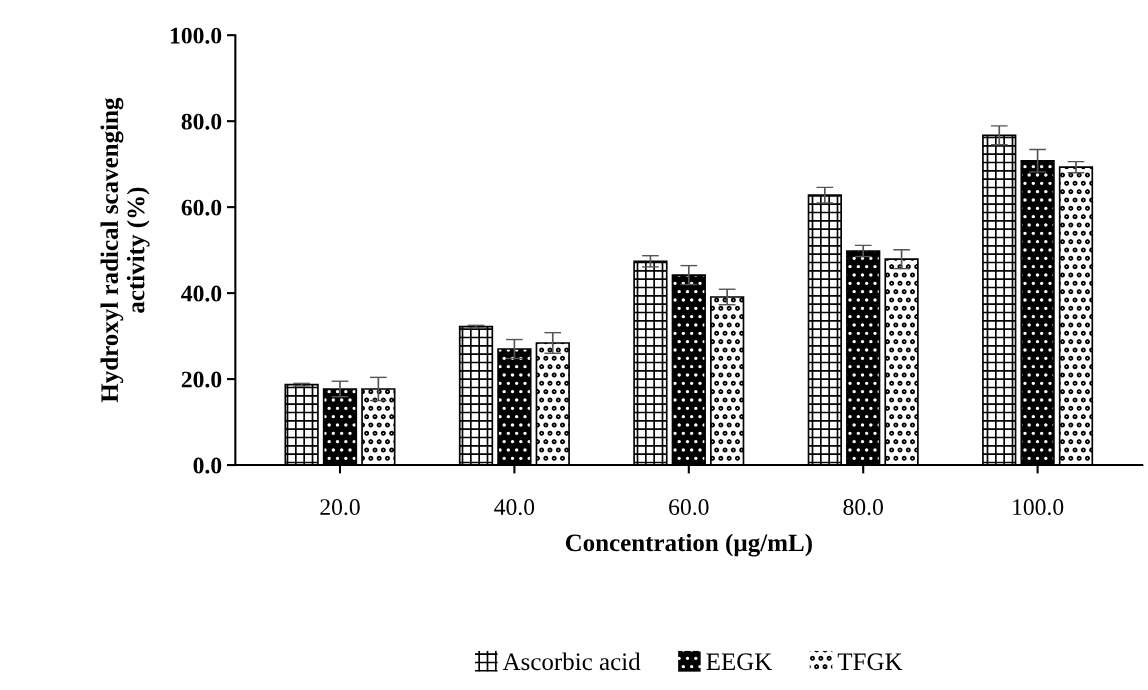  Describe the element at coordinates (201, 293) in the screenshot. I see `y-tick-label: 40.0` at that location.